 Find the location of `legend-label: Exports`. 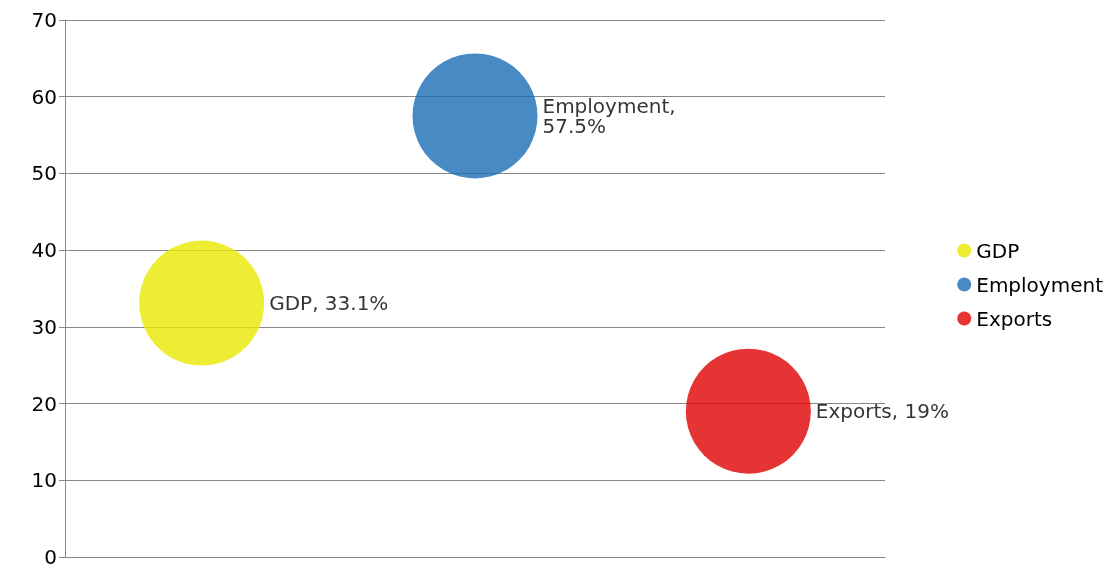

legend-label: Exports is located at coordinates (1014, 318).